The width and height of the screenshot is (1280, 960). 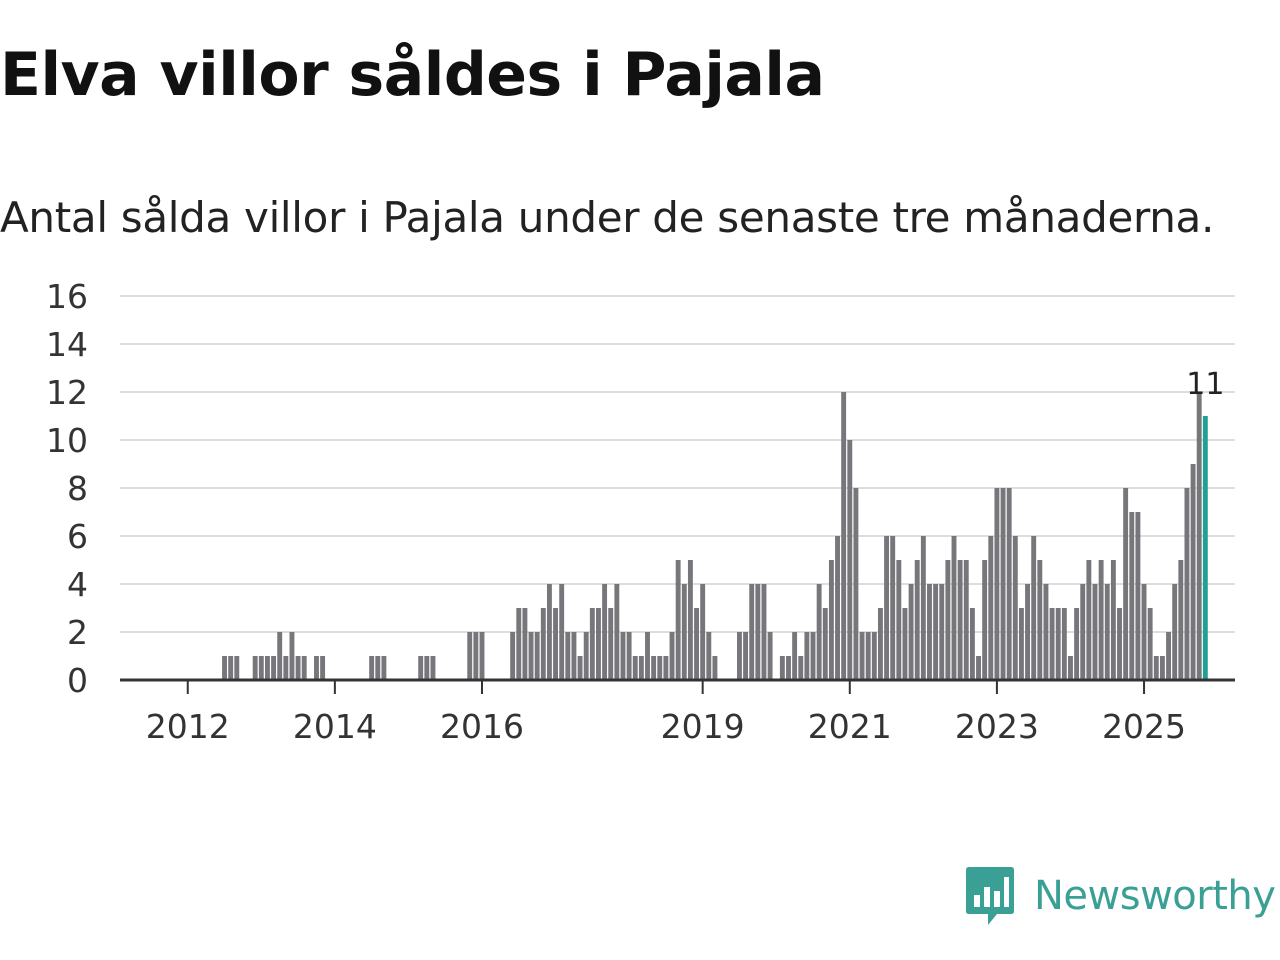 What do you see at coordinates (77, 632) in the screenshot?
I see `y-tick-label: 2` at bounding box center [77, 632].